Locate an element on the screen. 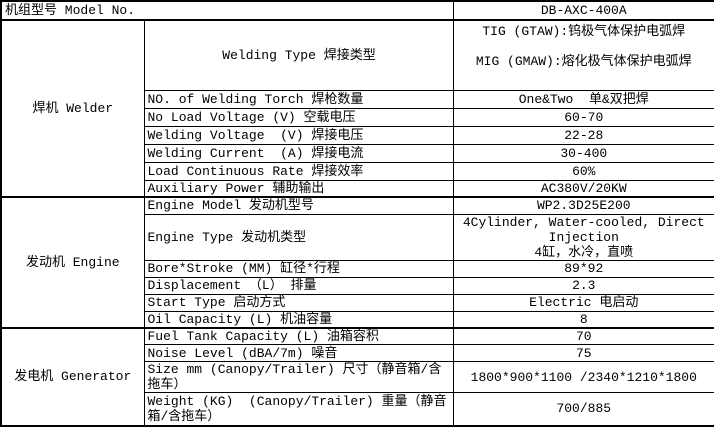 This screenshot has height=427, width=714. start-type-value: Electric 电启动 is located at coordinates (583, 302).